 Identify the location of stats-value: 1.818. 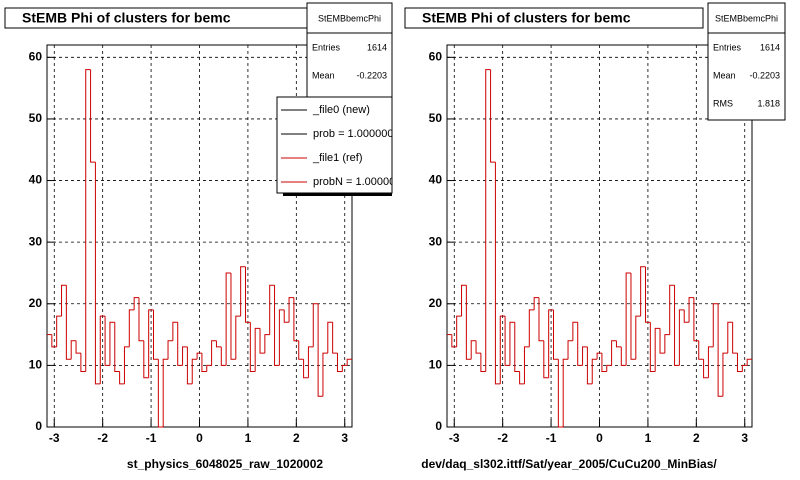
(768, 103).